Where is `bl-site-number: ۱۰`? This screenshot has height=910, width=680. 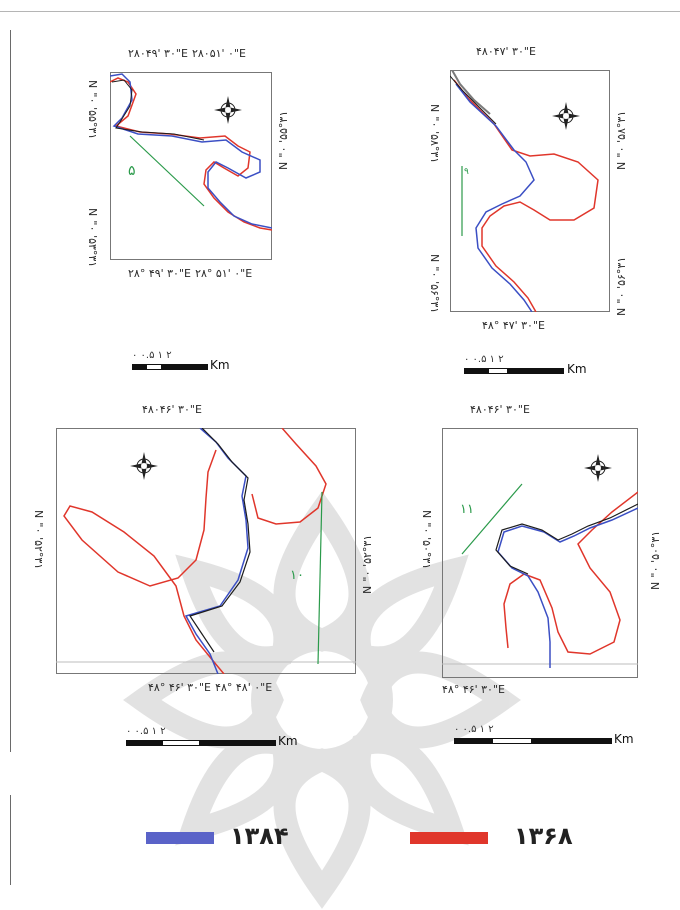 bl-site-number: ۱۰ is located at coordinates (297, 575).